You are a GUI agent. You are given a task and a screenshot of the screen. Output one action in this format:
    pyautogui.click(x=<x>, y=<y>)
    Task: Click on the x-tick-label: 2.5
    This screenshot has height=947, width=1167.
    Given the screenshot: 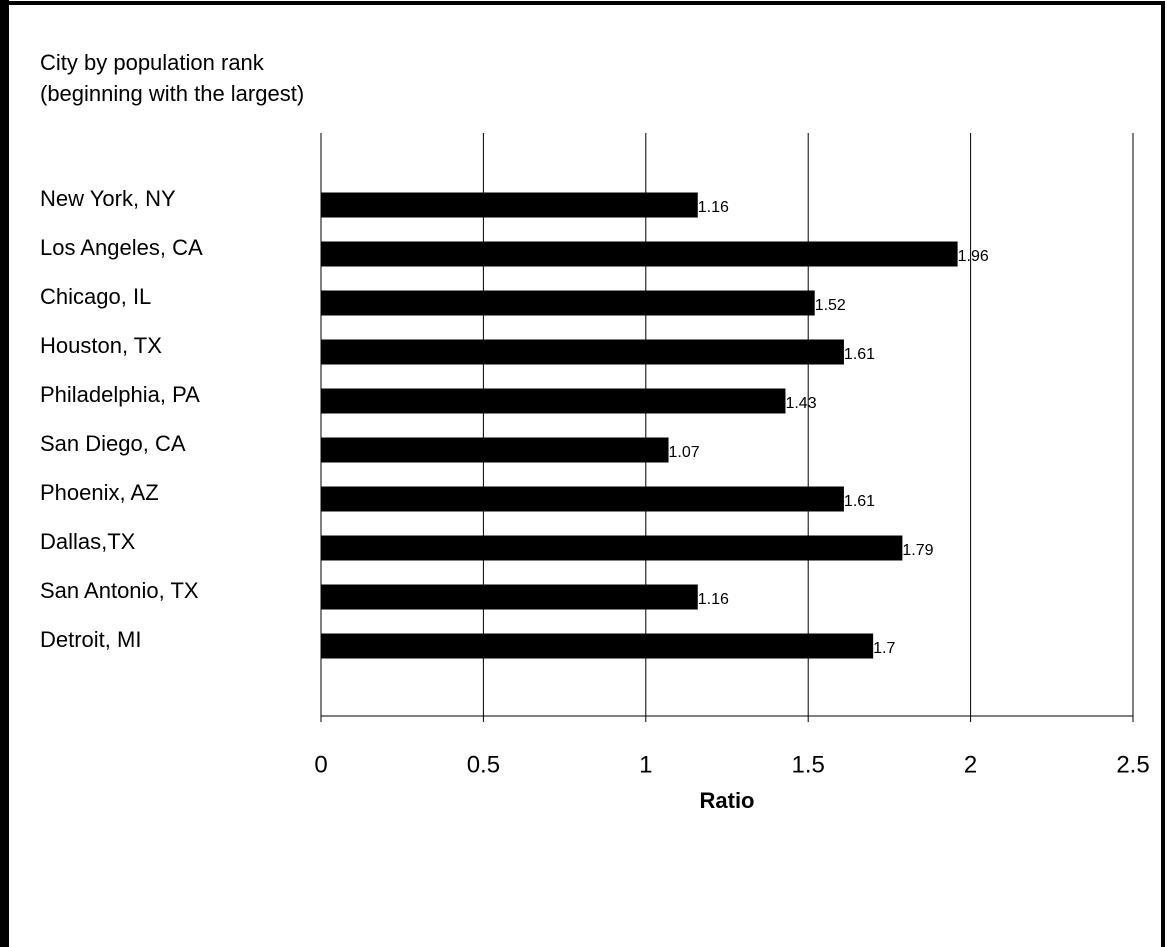 What is the action you would take?
    pyautogui.click(x=1132, y=764)
    